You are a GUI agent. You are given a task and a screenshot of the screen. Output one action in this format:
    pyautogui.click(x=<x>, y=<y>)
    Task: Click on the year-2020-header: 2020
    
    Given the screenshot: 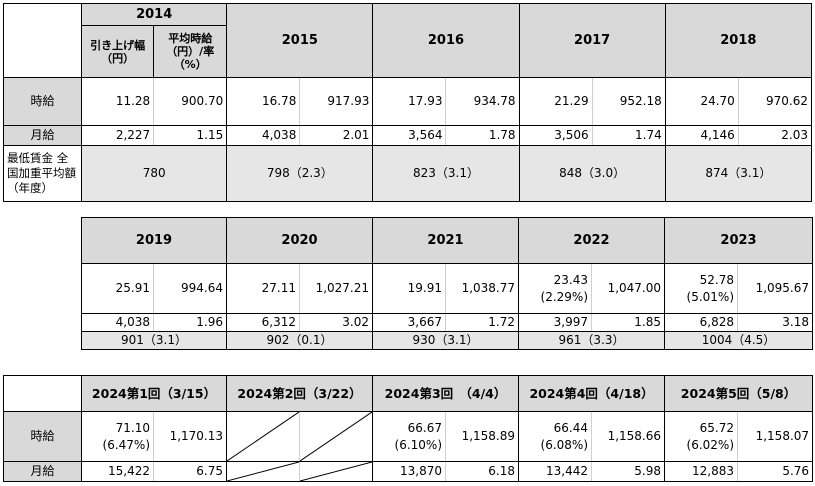 What is the action you would take?
    pyautogui.click(x=299, y=240)
    